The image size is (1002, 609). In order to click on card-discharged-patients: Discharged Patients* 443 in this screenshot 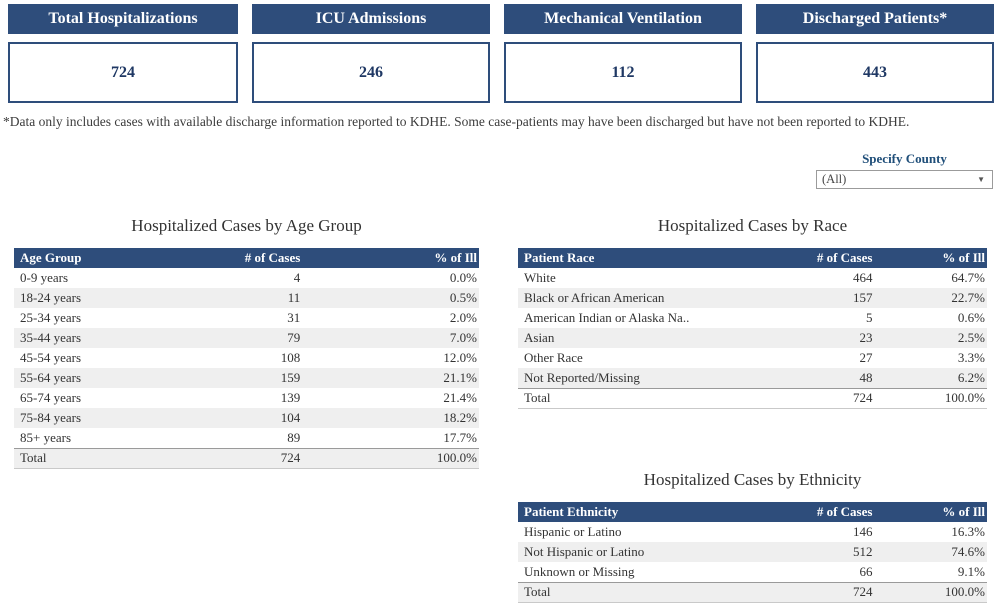, I will do `click(875, 53)`.